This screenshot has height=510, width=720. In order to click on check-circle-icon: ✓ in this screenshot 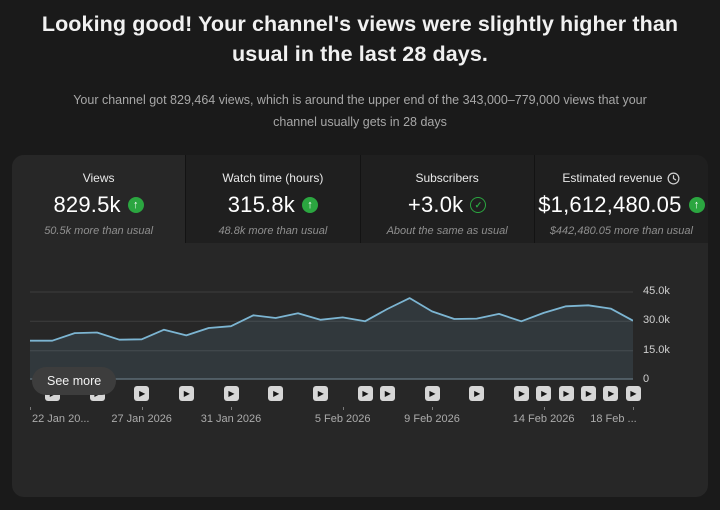, I will do `click(478, 205)`.